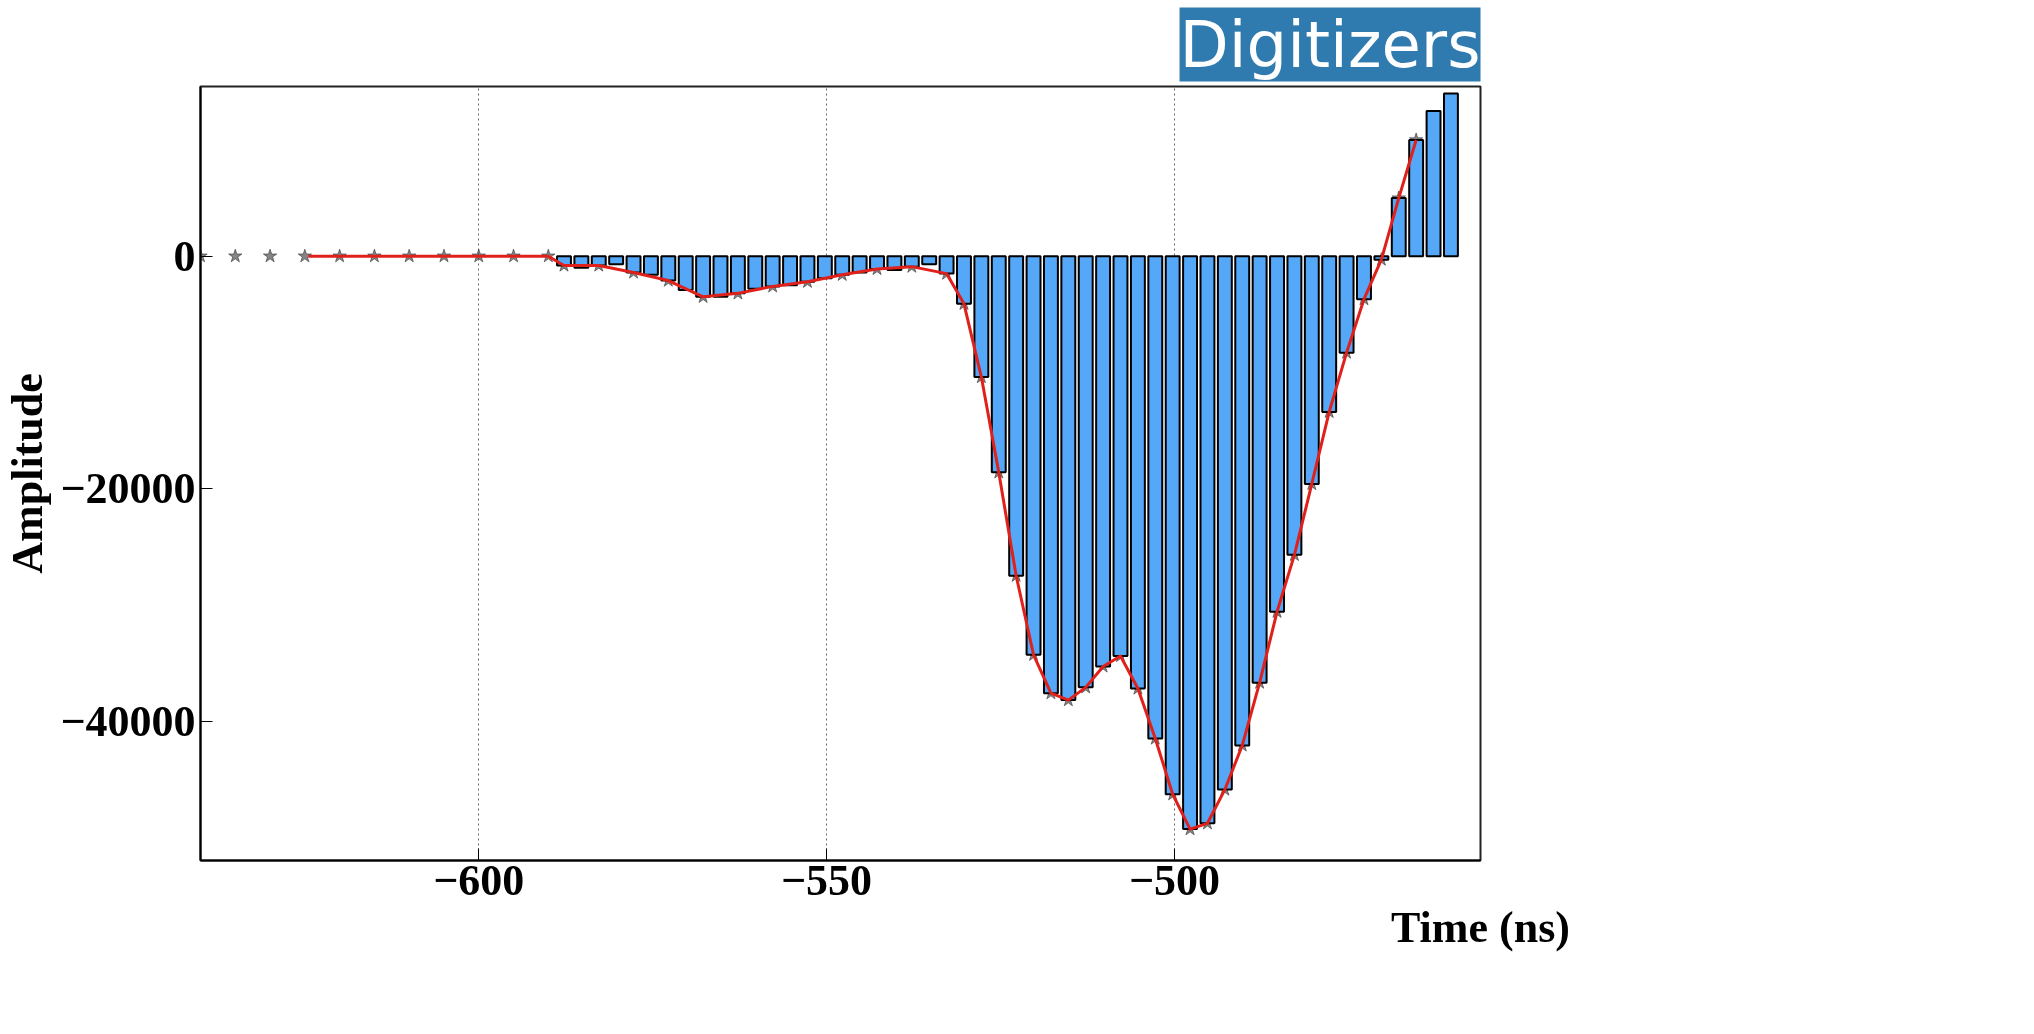  I want to click on y-tick-label: −40000, so click(128, 721).